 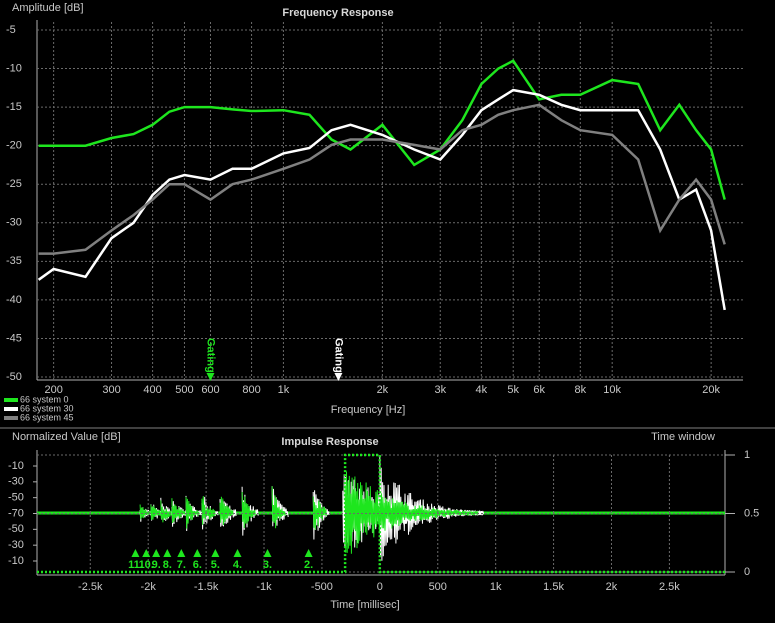 I want to click on x-tick-label: 1.5k, so click(x=553, y=587).